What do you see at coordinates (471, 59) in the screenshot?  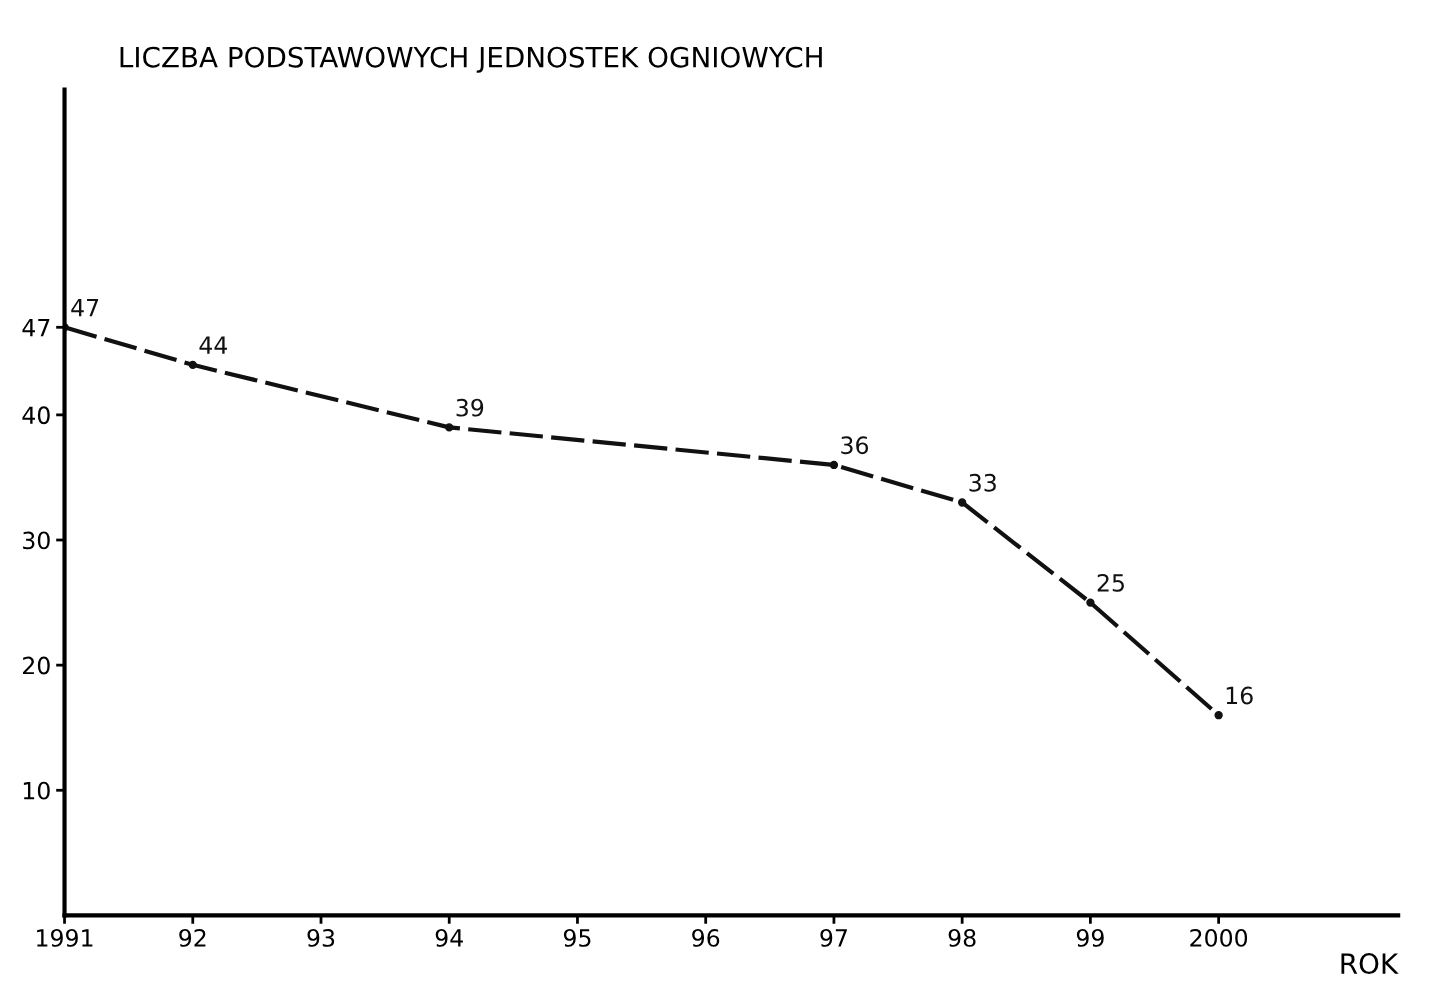 I see `y-axis-title: LICZBA PODSTAWOWYCH JEDNOSTEK OGNIOWYCH` at bounding box center [471, 59].